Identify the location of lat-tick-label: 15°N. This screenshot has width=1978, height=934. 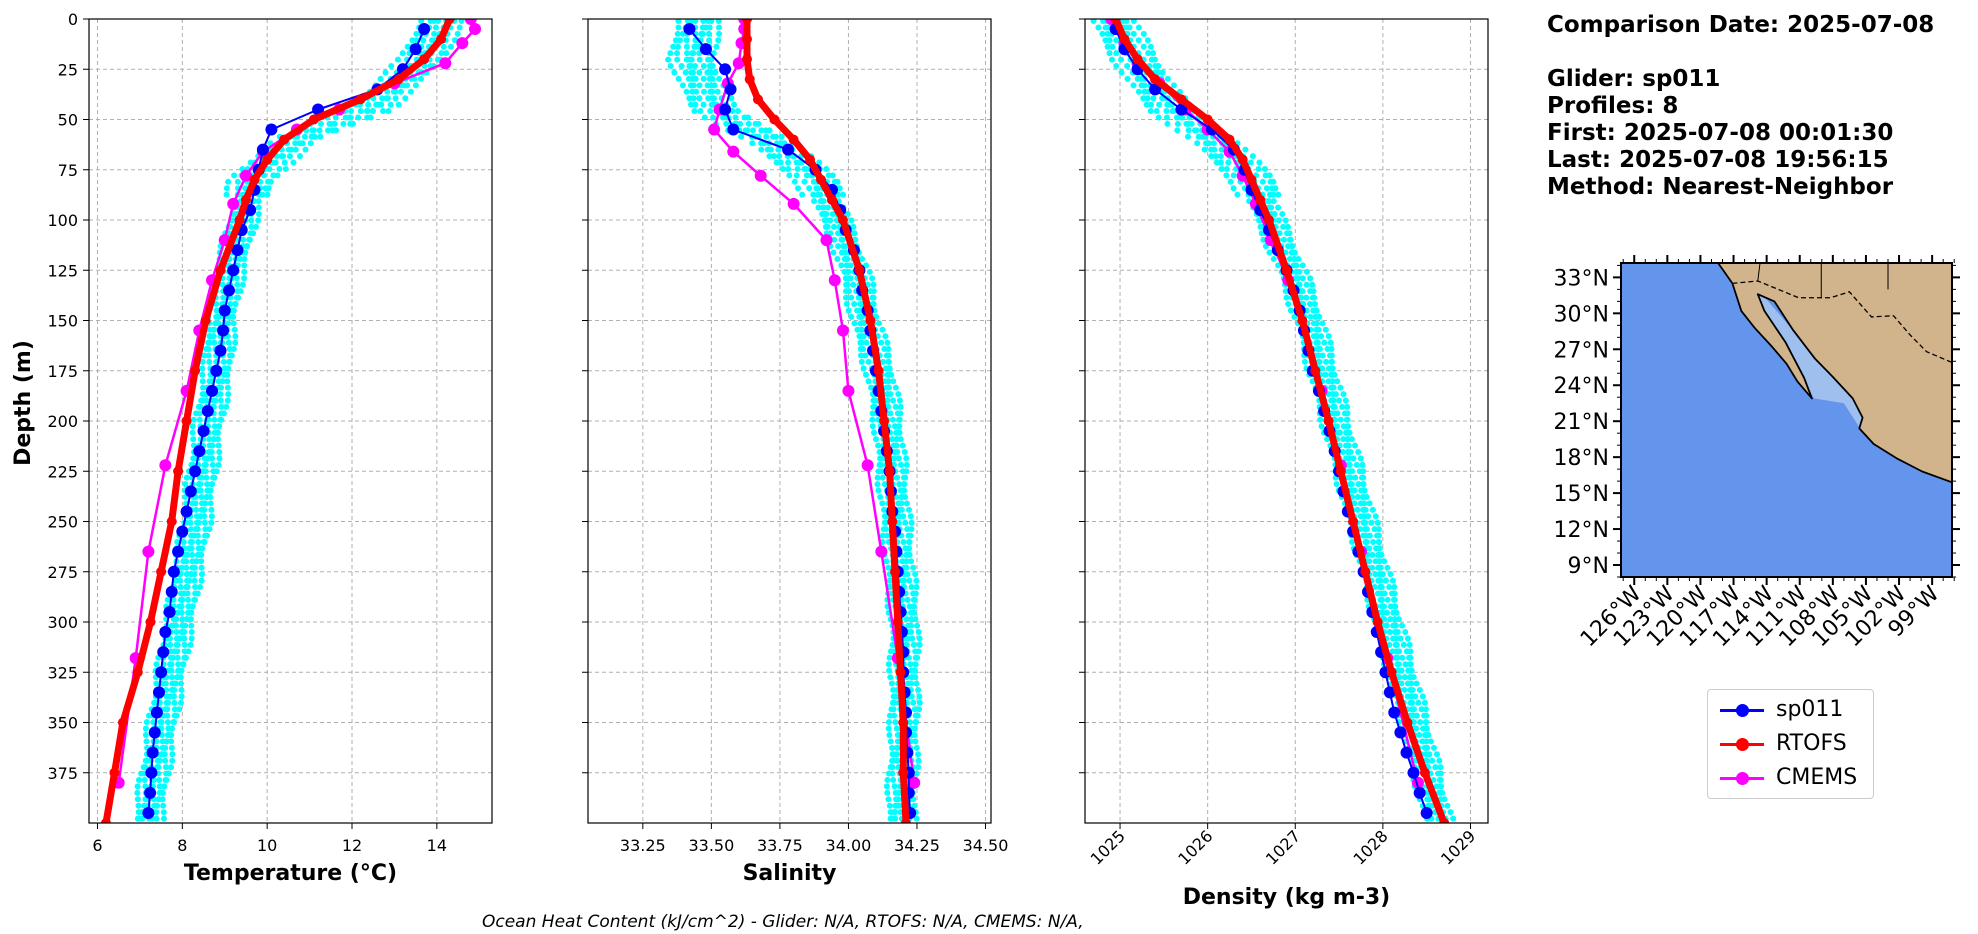
(1581, 494).